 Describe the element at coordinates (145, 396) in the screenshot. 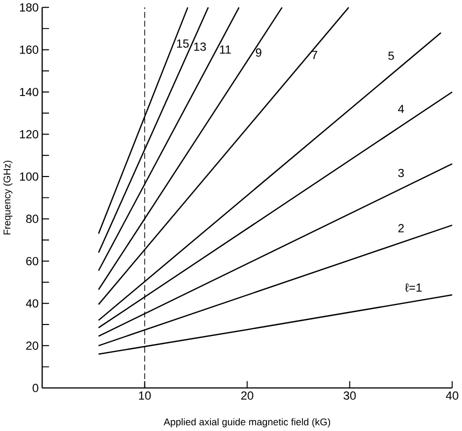

I see `x-tick-label: 10` at that location.